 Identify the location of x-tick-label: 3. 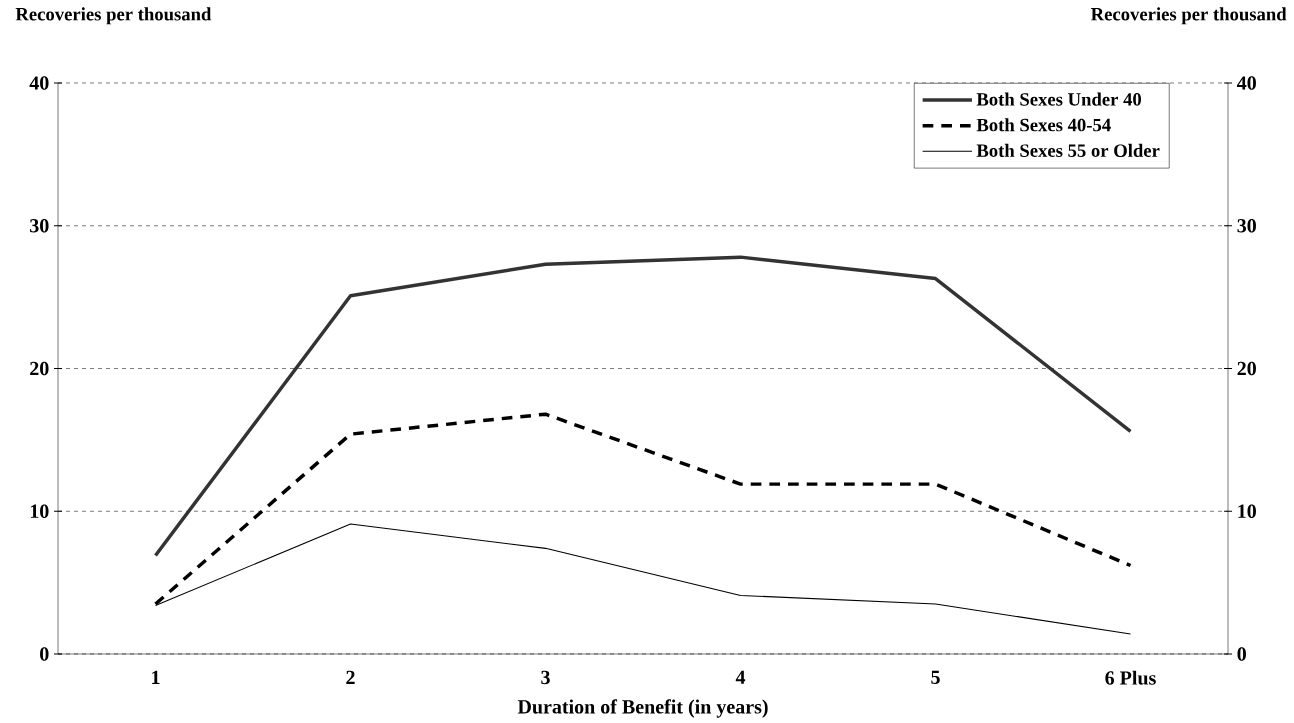
(545, 677).